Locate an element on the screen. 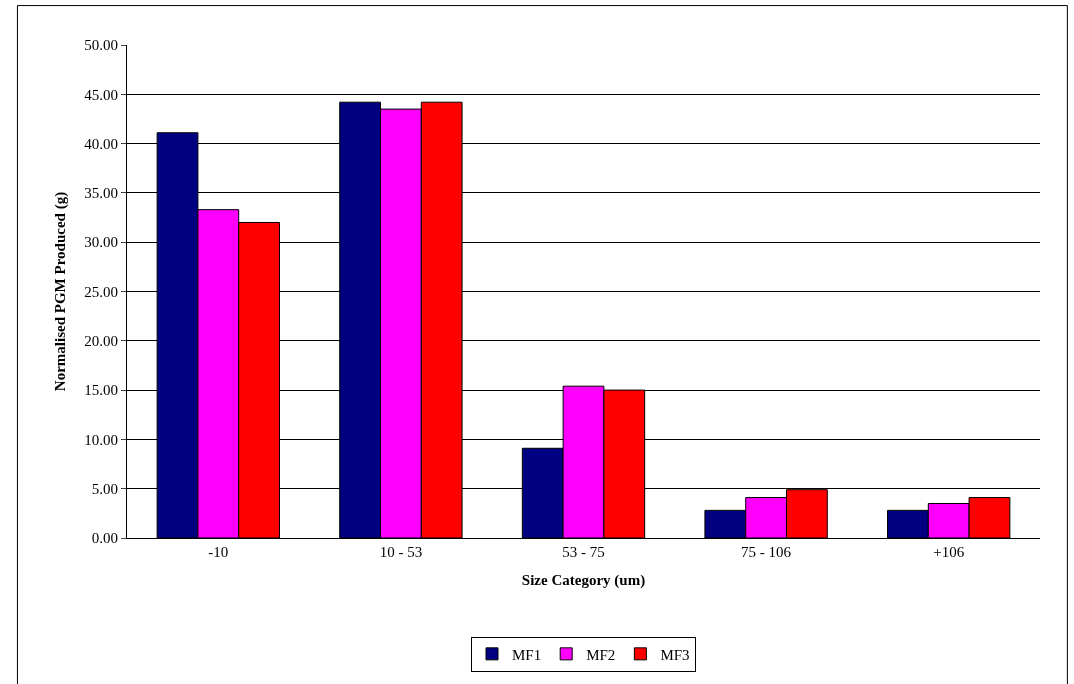 This screenshot has width=1074, height=684. legend-label: MF3 is located at coordinates (675, 654).